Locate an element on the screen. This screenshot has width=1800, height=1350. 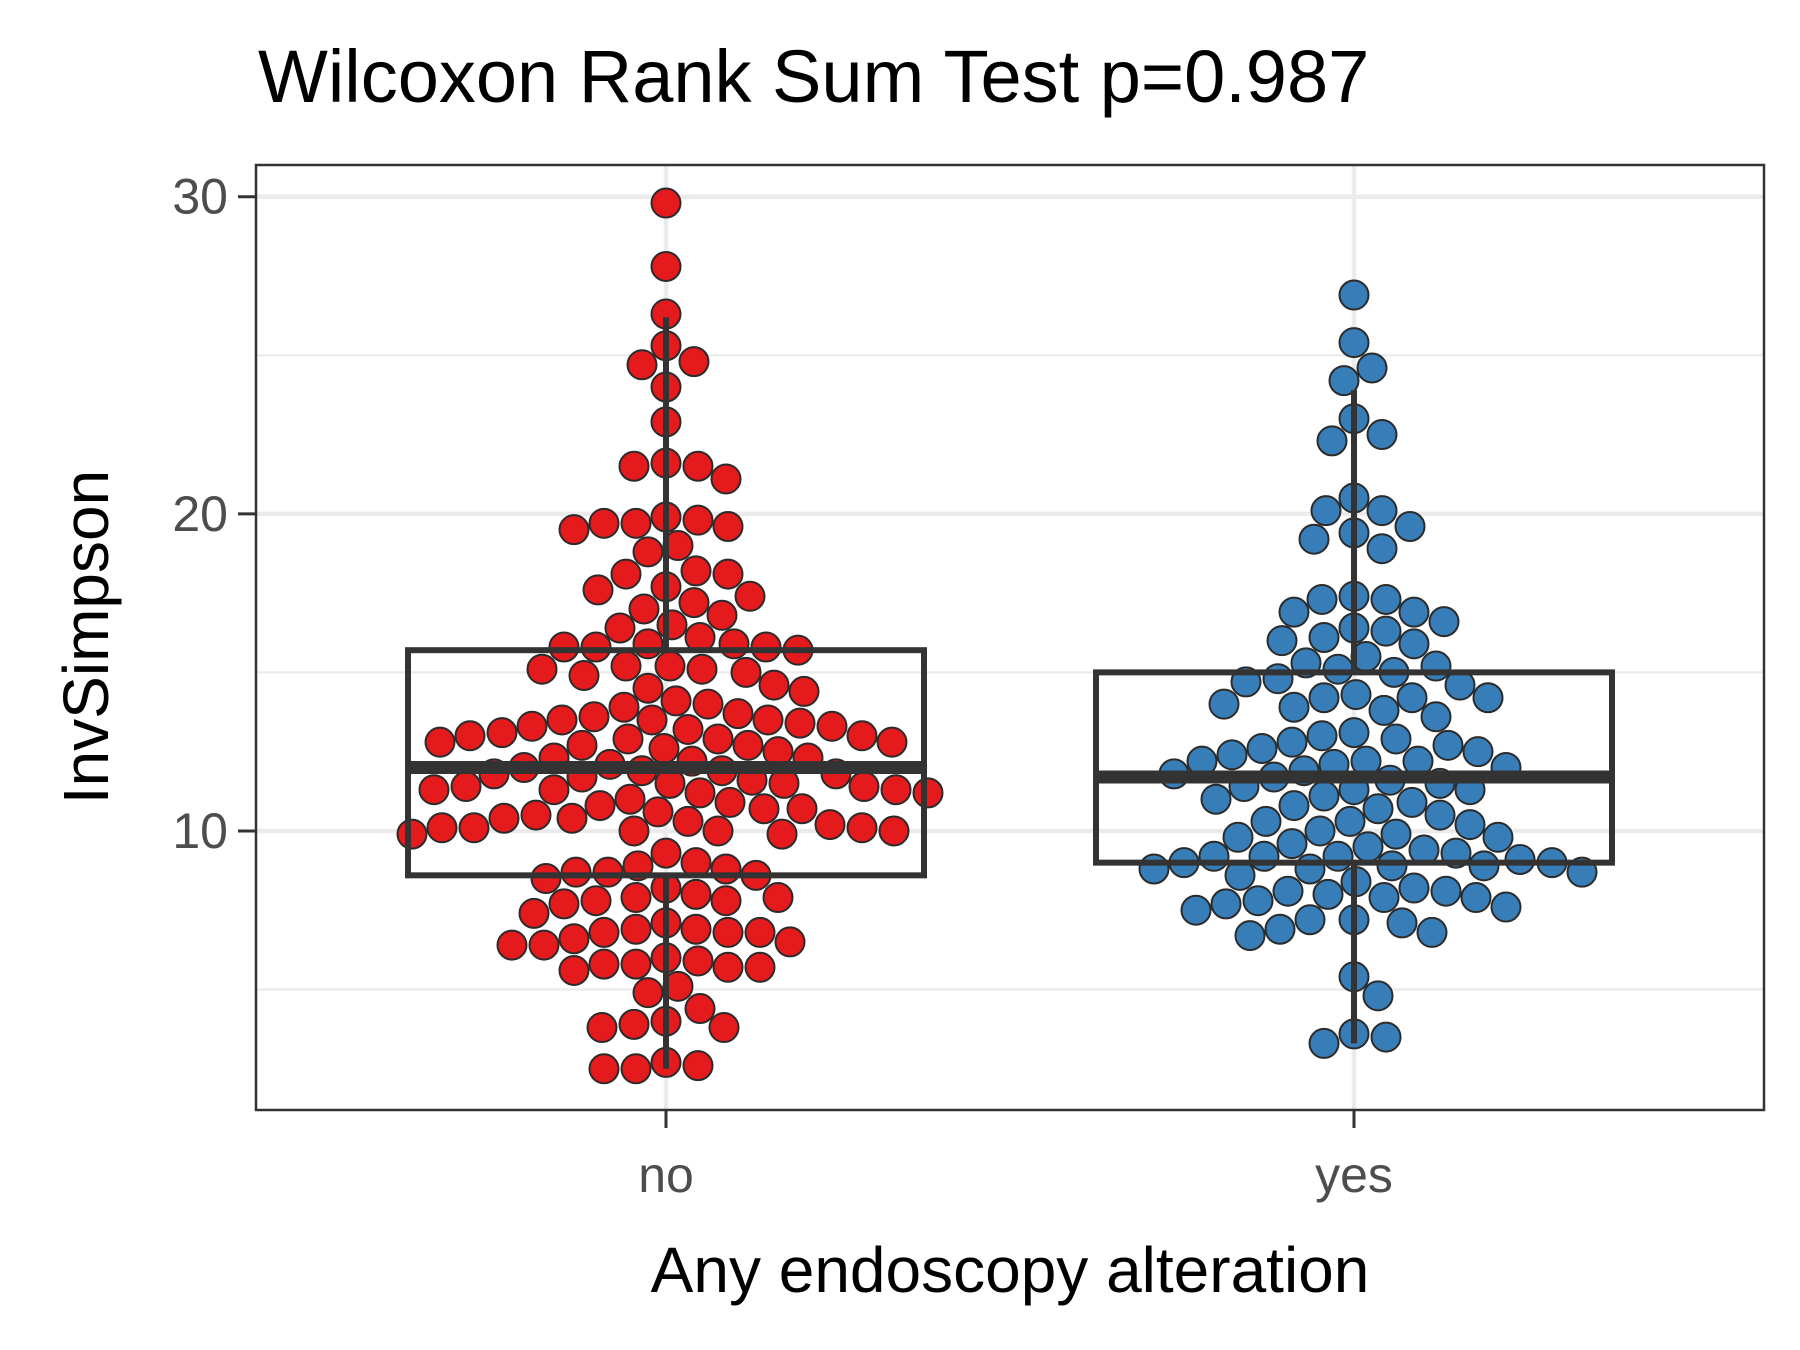
box-iqr is located at coordinates (1354, 767).